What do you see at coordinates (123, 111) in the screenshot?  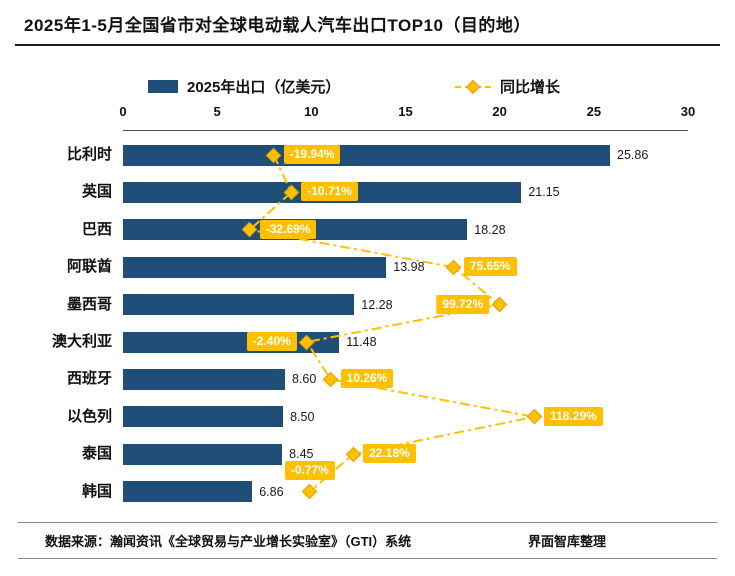 I see `axis-tick-label: 0` at bounding box center [123, 111].